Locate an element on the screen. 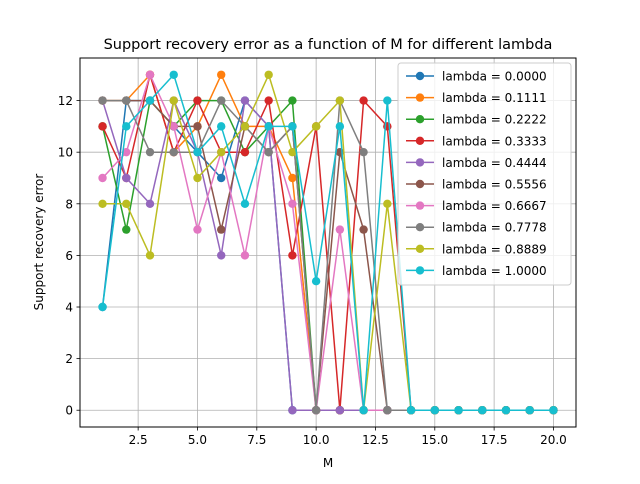  y-tick-label: 4 is located at coordinates (69, 308).